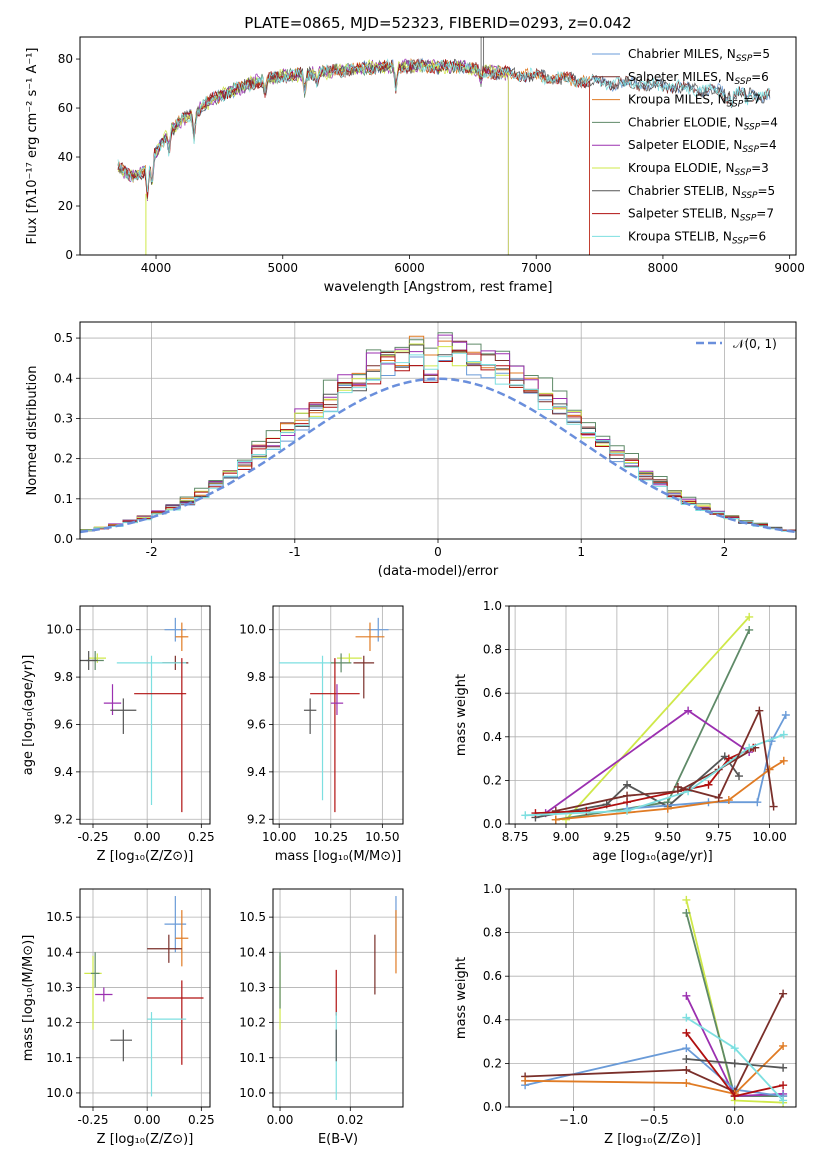 The height and width of the screenshot is (1170, 819). I want to click on y-tick-label: 40, so click(65, 157).